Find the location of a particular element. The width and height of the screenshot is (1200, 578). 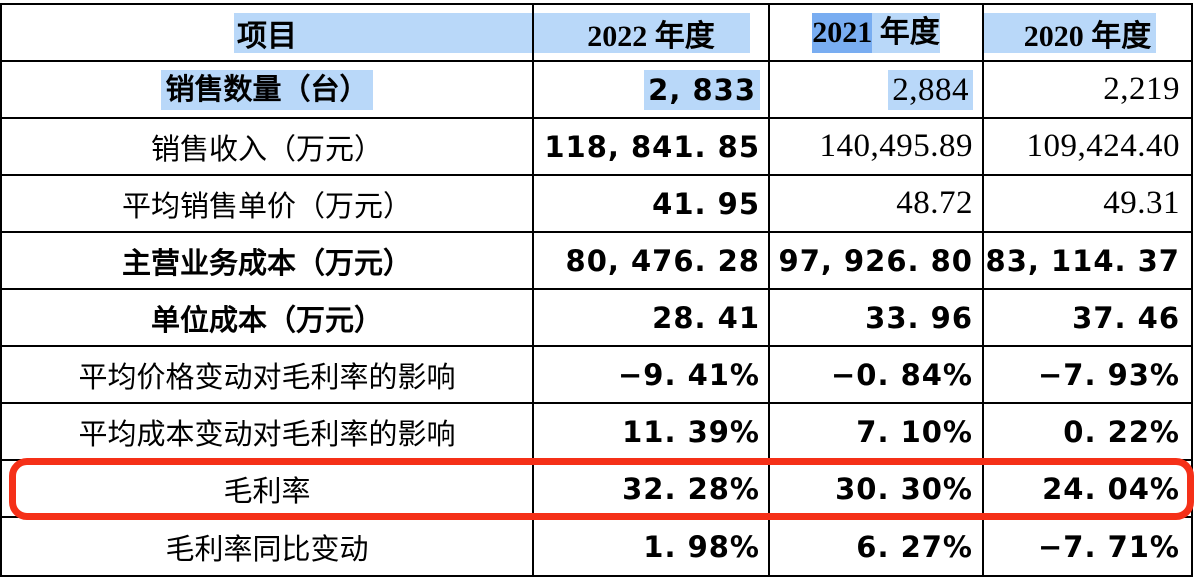

row-label-cell: 平均销售单价（万元） is located at coordinates (268, 204).